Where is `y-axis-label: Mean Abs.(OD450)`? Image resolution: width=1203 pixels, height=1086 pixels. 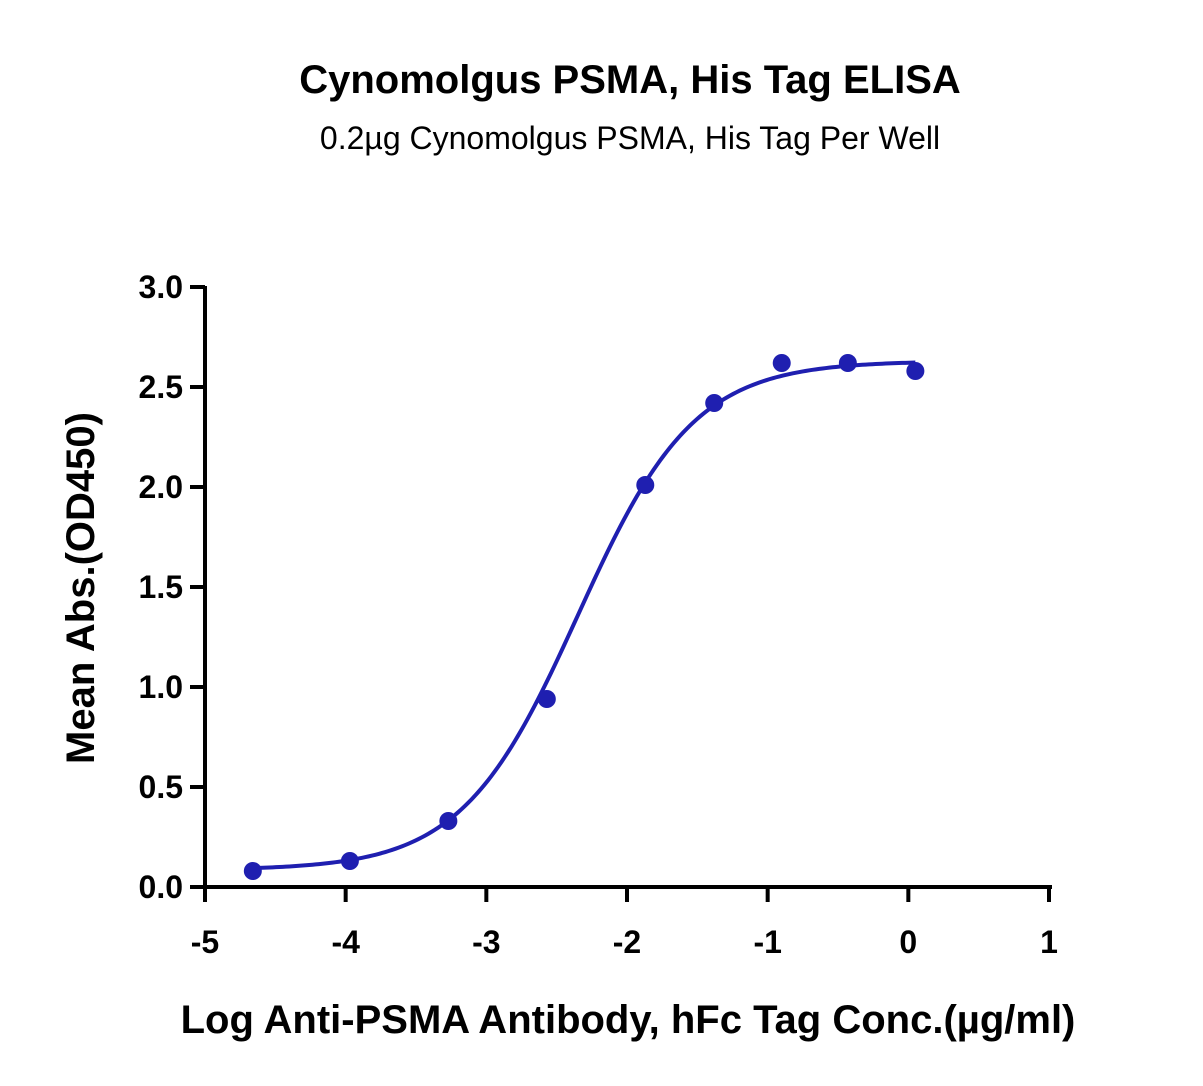 y-axis-label: Mean Abs.(OD450) is located at coordinates (81, 588).